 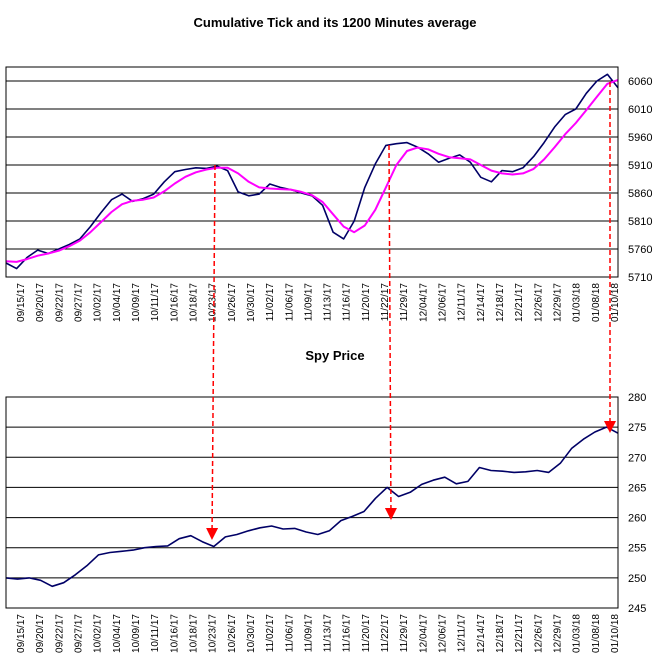 What do you see at coordinates (637, 428) in the screenshot?
I see `y-tick-label: 275` at bounding box center [637, 428].